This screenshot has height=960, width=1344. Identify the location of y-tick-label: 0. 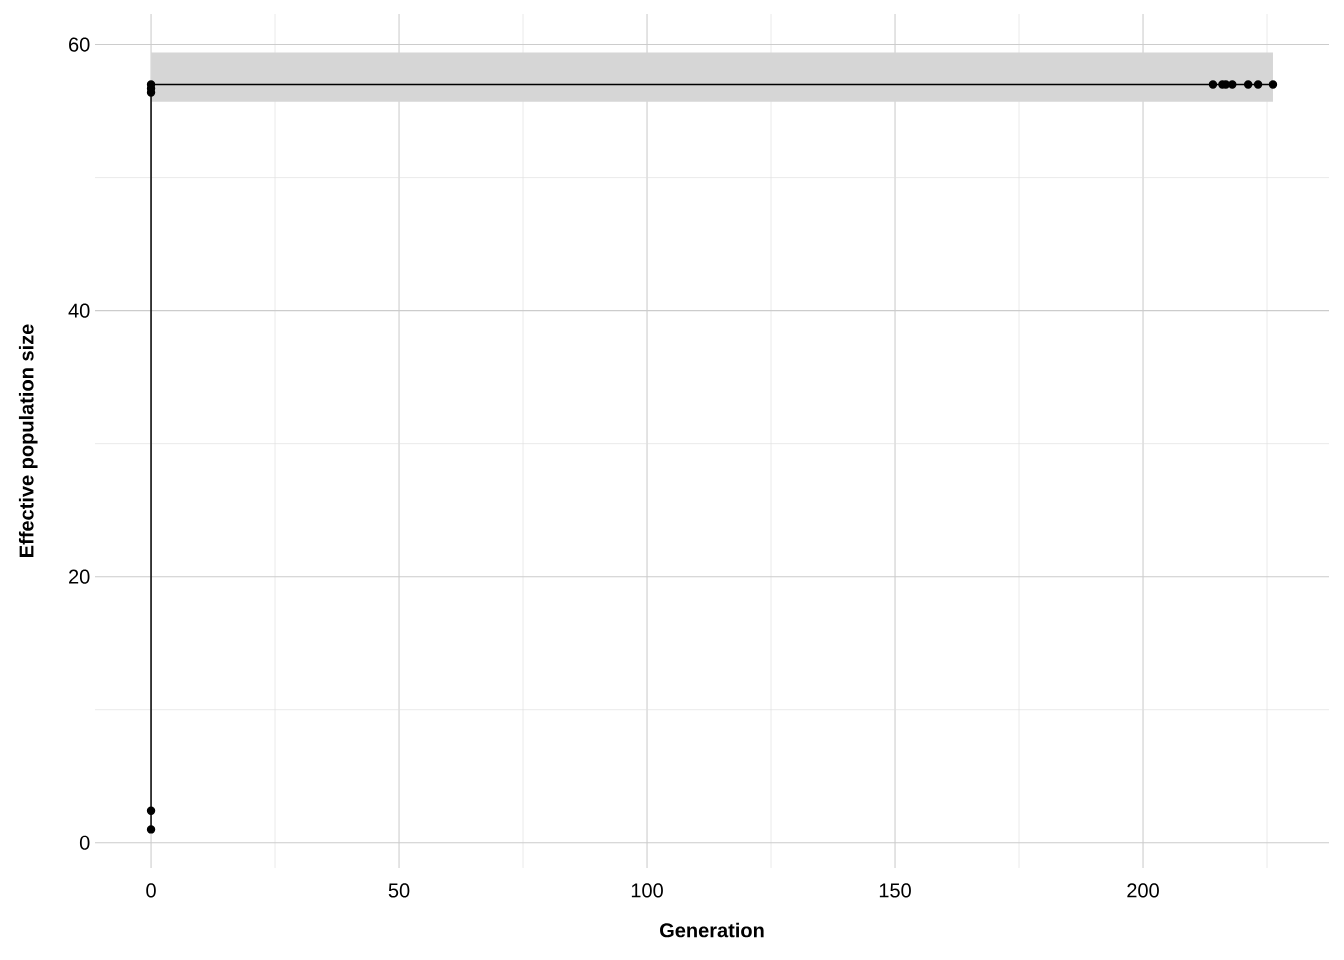
(84, 842).